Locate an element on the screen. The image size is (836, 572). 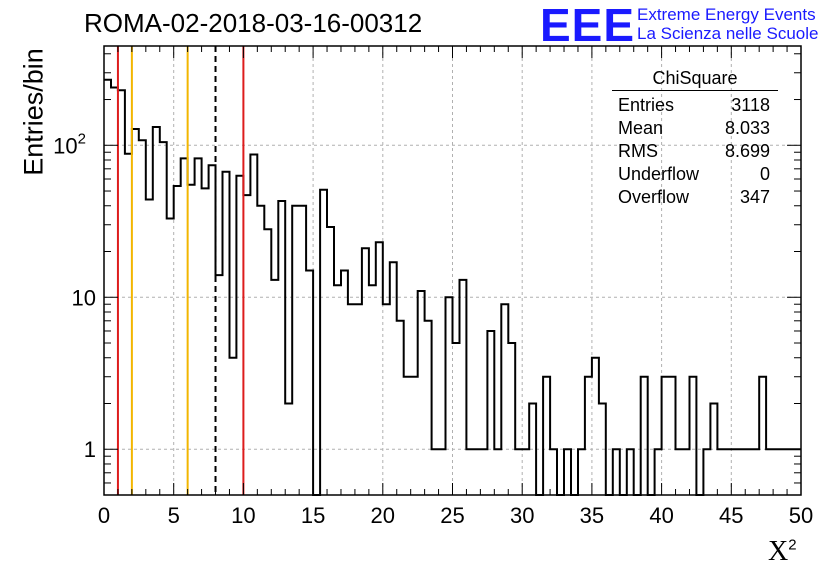
x-axis-label-base: X is located at coordinates (778, 551).